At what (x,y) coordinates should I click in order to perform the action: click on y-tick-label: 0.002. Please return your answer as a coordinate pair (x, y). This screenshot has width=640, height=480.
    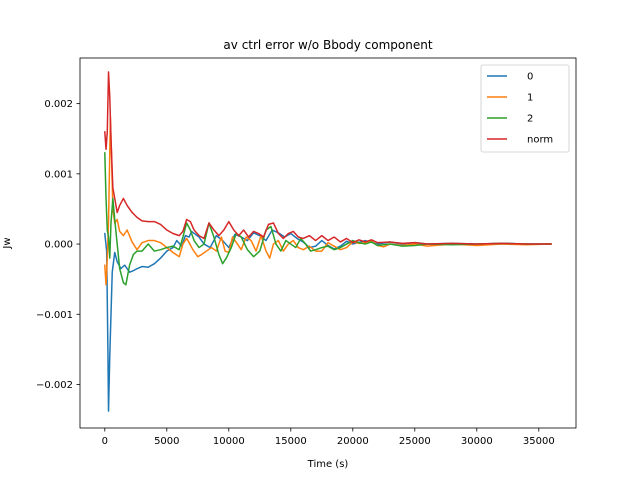
    Looking at the image, I should click on (58, 104).